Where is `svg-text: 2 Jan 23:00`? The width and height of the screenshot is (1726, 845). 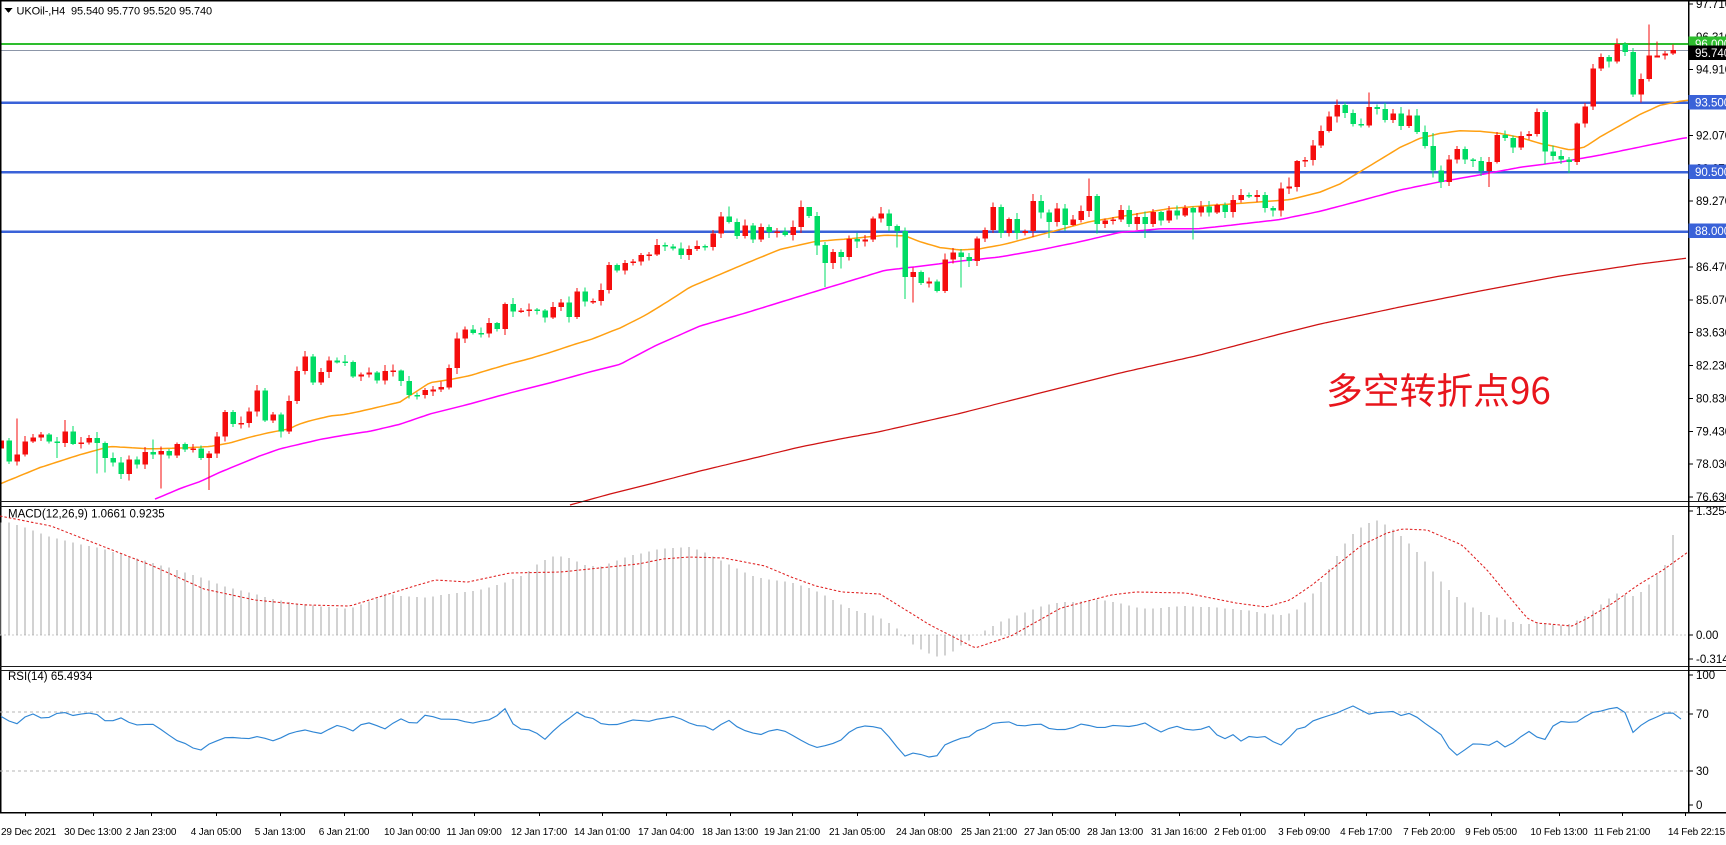 svg-text: 2 Jan 23:00 is located at coordinates (151, 832).